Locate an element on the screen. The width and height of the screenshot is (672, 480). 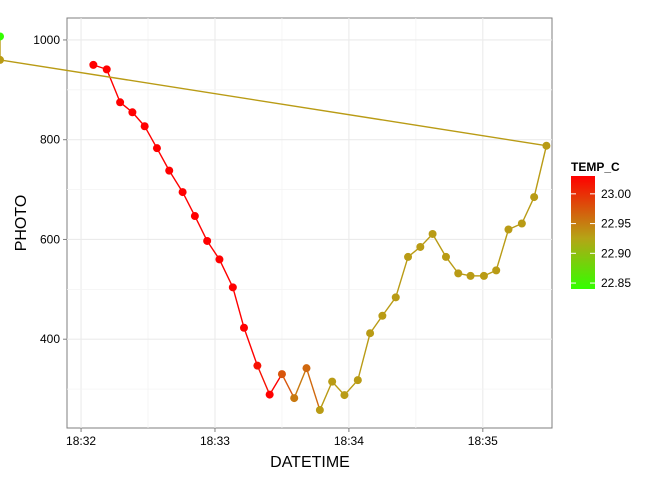
y-tick-label: 400 is located at coordinates (50, 339).